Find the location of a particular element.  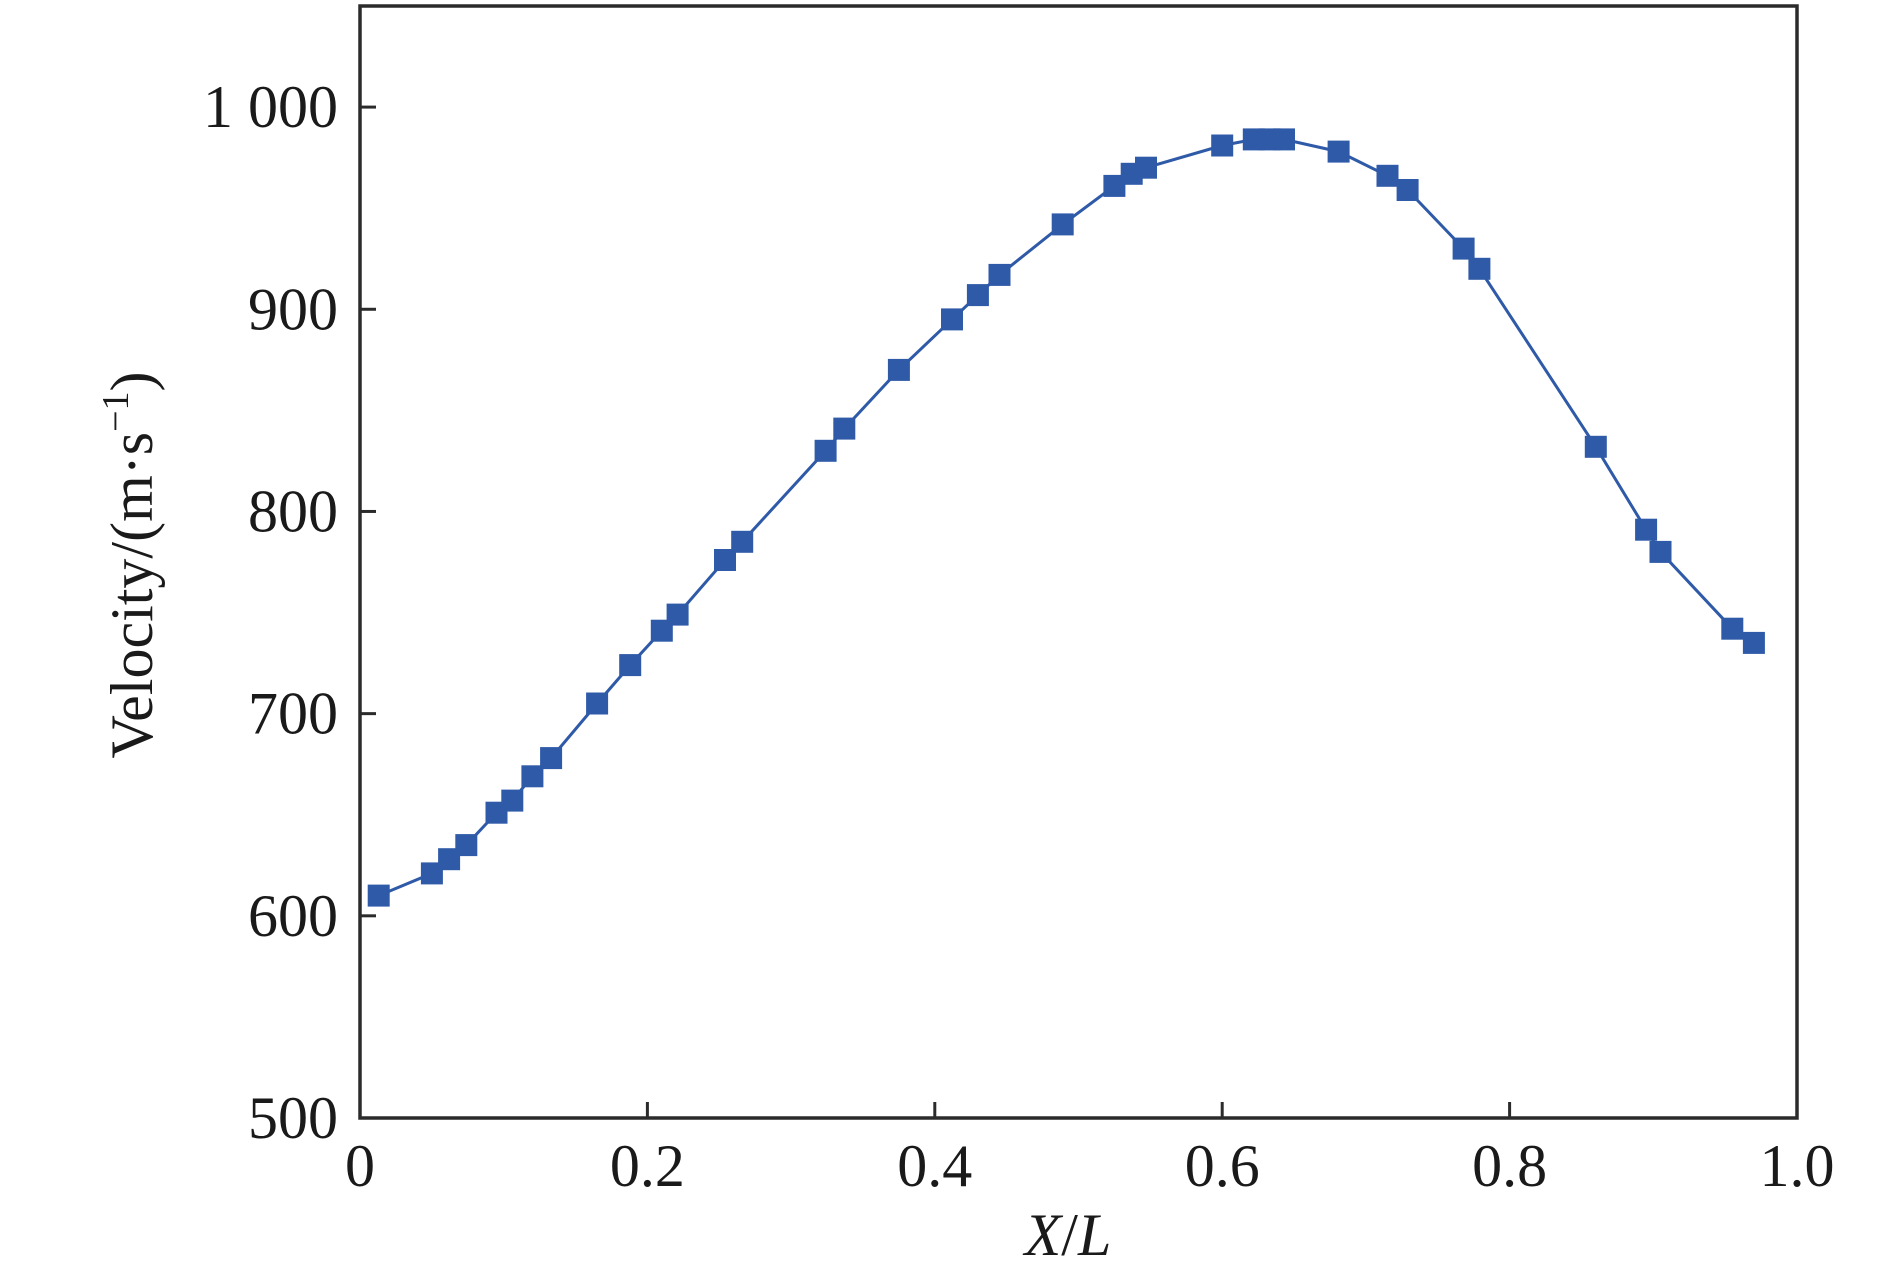

y-tick-label: 700 is located at coordinates (293, 714).